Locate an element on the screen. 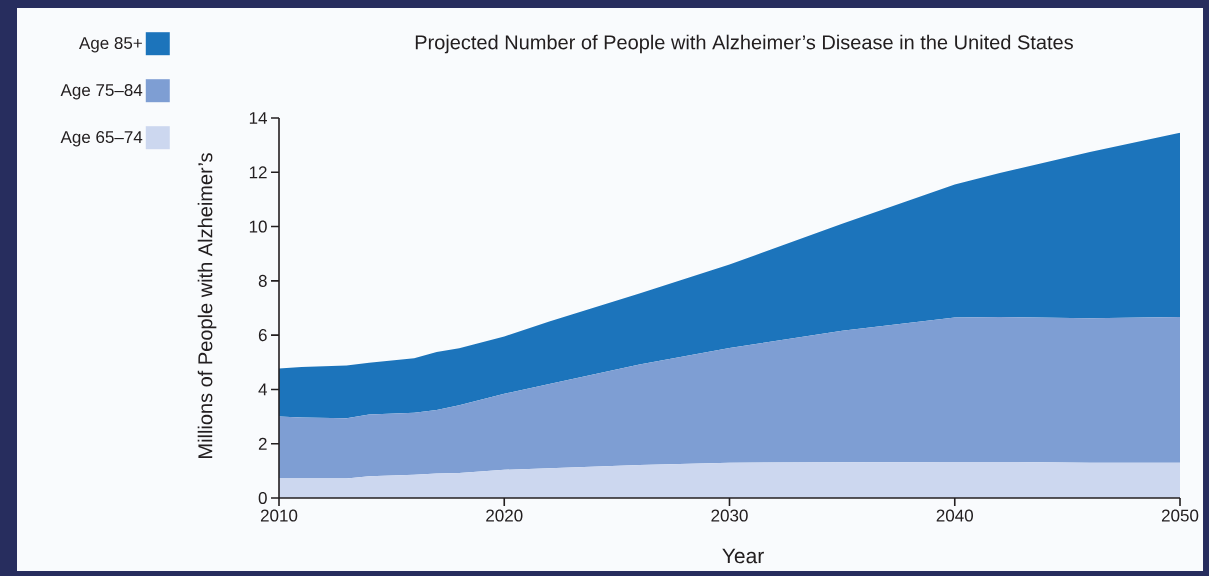 The image size is (1209, 576). x-axis-title: Year is located at coordinates (743, 556).